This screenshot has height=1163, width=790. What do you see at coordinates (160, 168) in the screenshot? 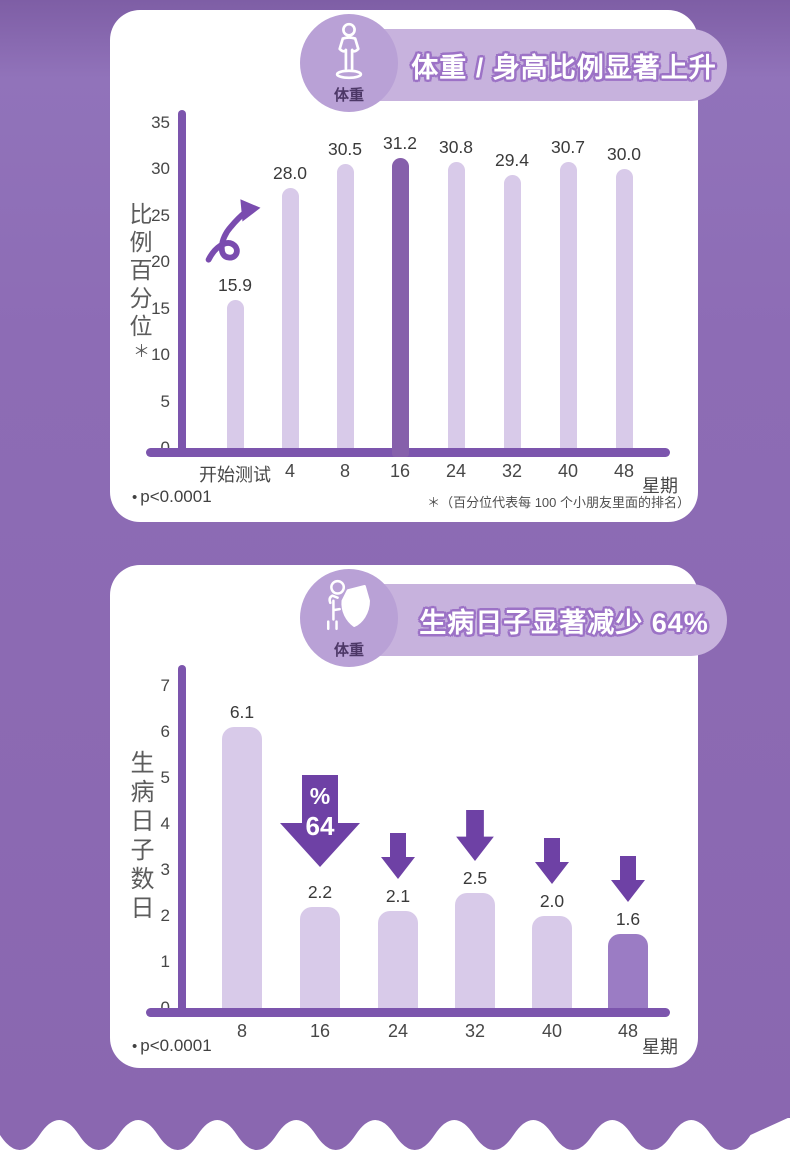
I see `y-tick-30: 30` at bounding box center [160, 168].